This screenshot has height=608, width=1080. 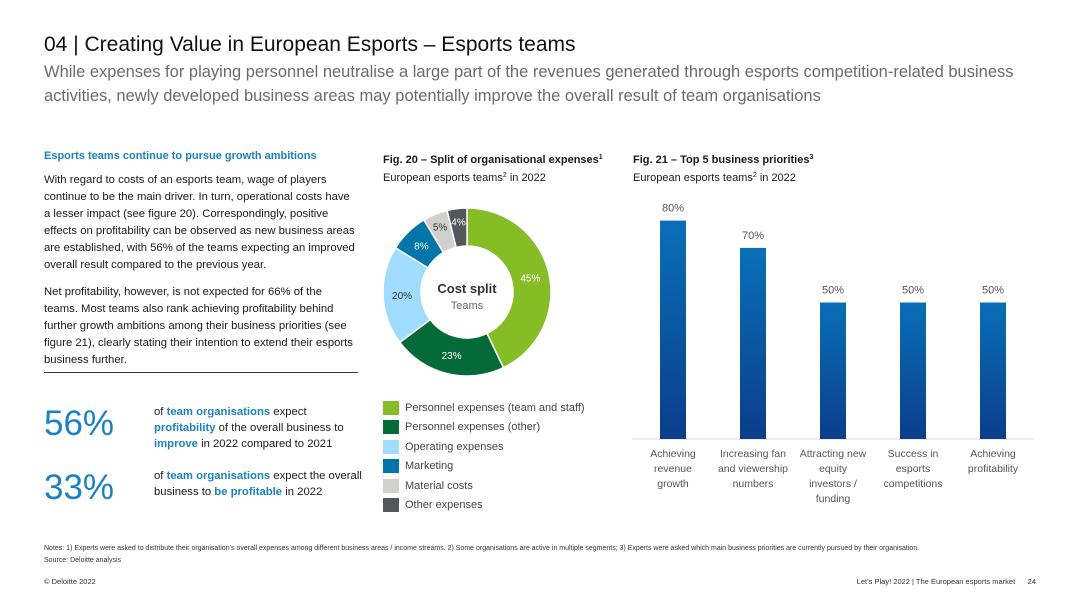 What do you see at coordinates (454, 446) in the screenshot?
I see `legend-label: Operating expenses` at bounding box center [454, 446].